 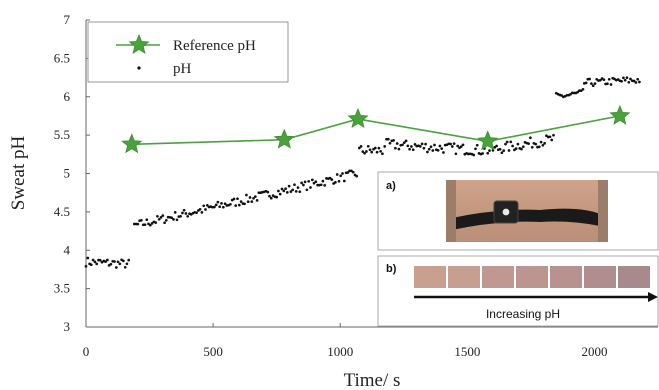 What do you see at coordinates (67, 96) in the screenshot?
I see `y-tick-label: 6` at bounding box center [67, 96].